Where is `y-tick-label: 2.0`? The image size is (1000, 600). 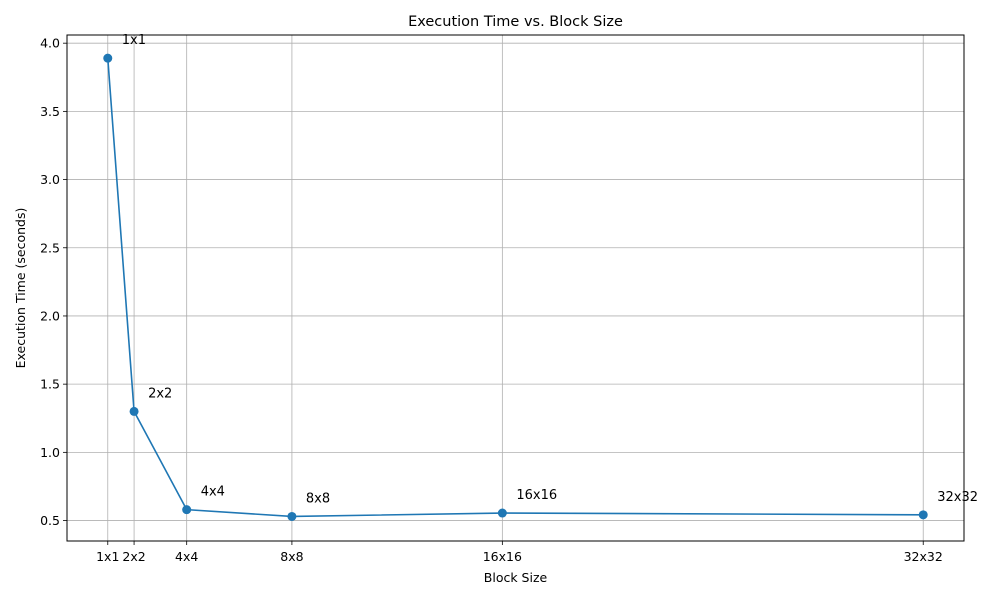
y-tick-label: 2.0 is located at coordinates (50, 315).